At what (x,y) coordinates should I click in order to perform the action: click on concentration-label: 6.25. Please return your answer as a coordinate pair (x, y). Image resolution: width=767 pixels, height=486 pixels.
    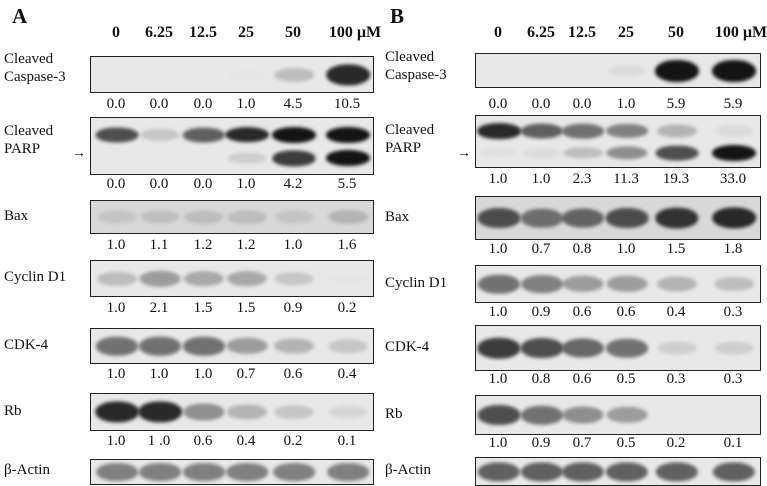
    Looking at the image, I should click on (541, 32).